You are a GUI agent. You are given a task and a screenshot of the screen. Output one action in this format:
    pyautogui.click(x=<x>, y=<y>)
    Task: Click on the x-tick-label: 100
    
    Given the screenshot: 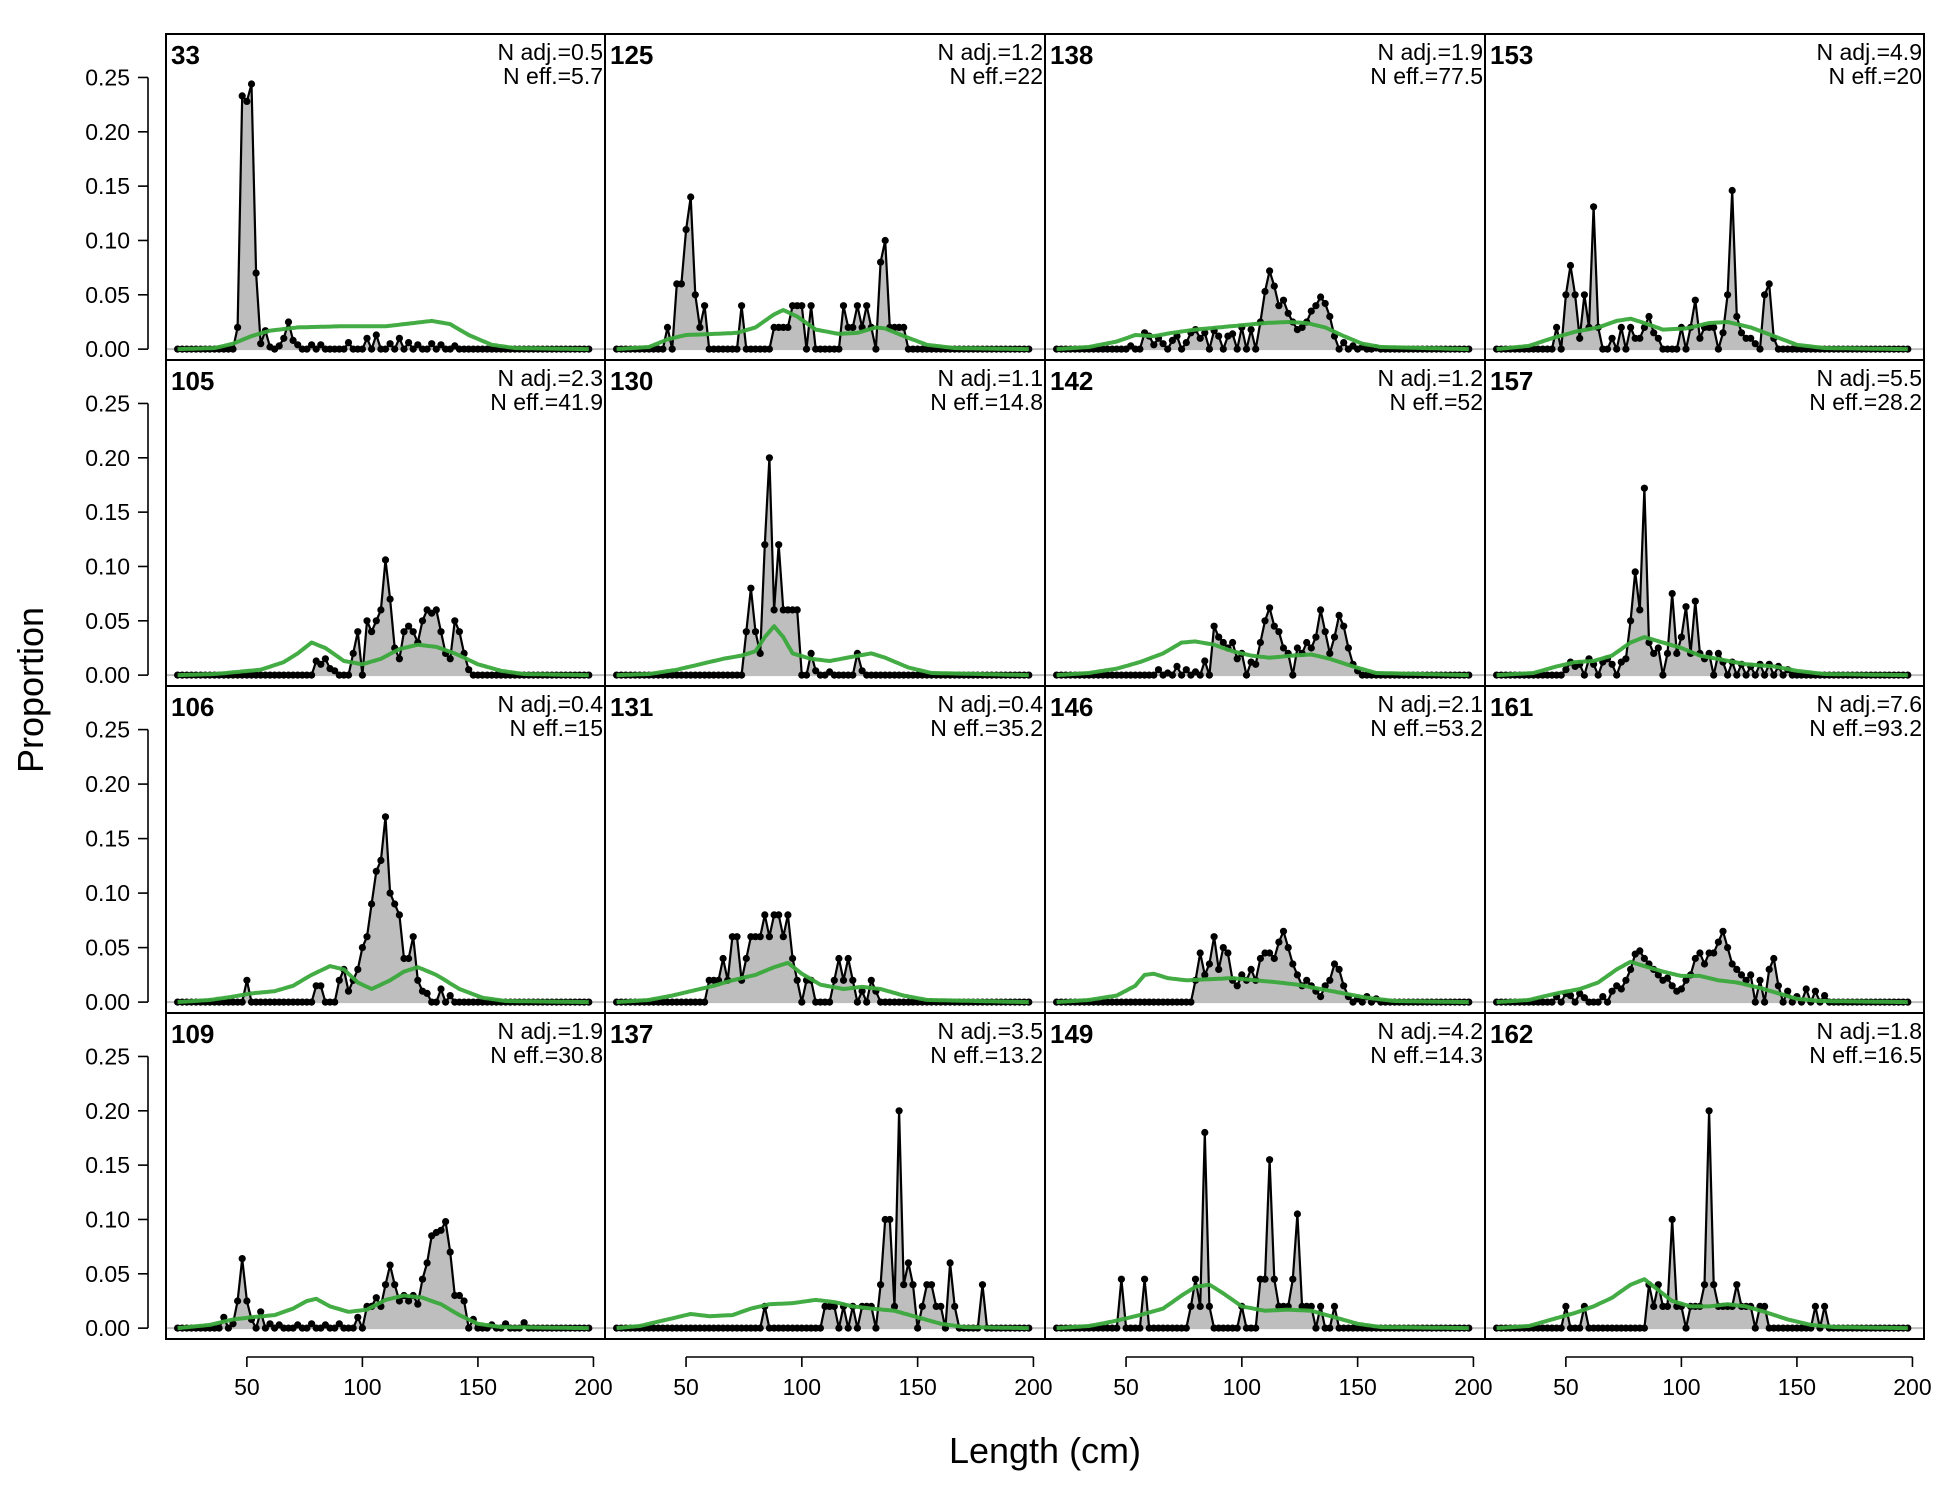 What is the action you would take?
    pyautogui.click(x=1242, y=1387)
    